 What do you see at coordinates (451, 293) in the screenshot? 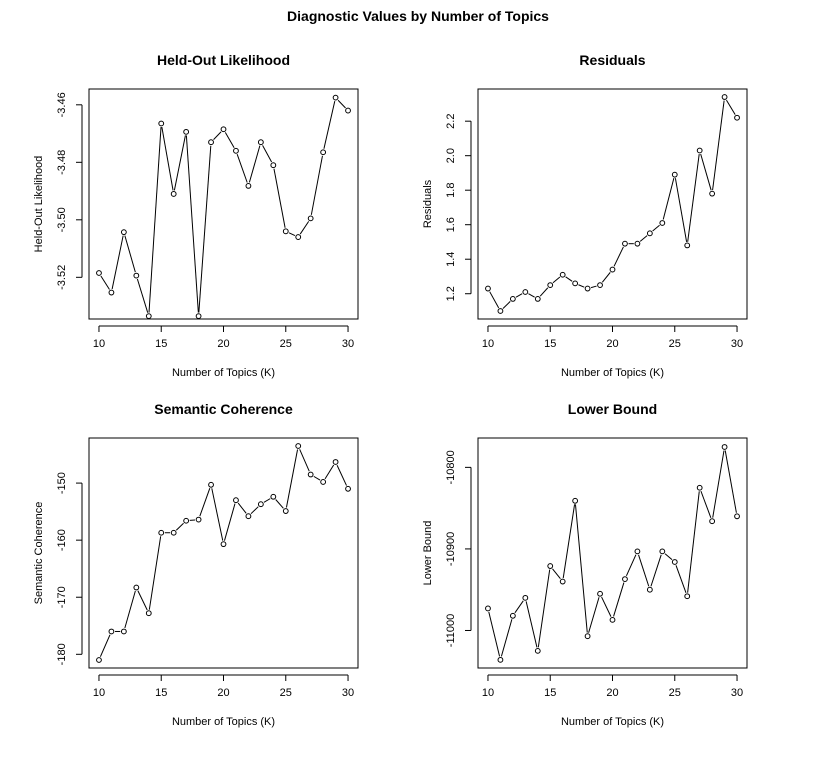
I see `y-tick-label: 1.2` at bounding box center [451, 293].